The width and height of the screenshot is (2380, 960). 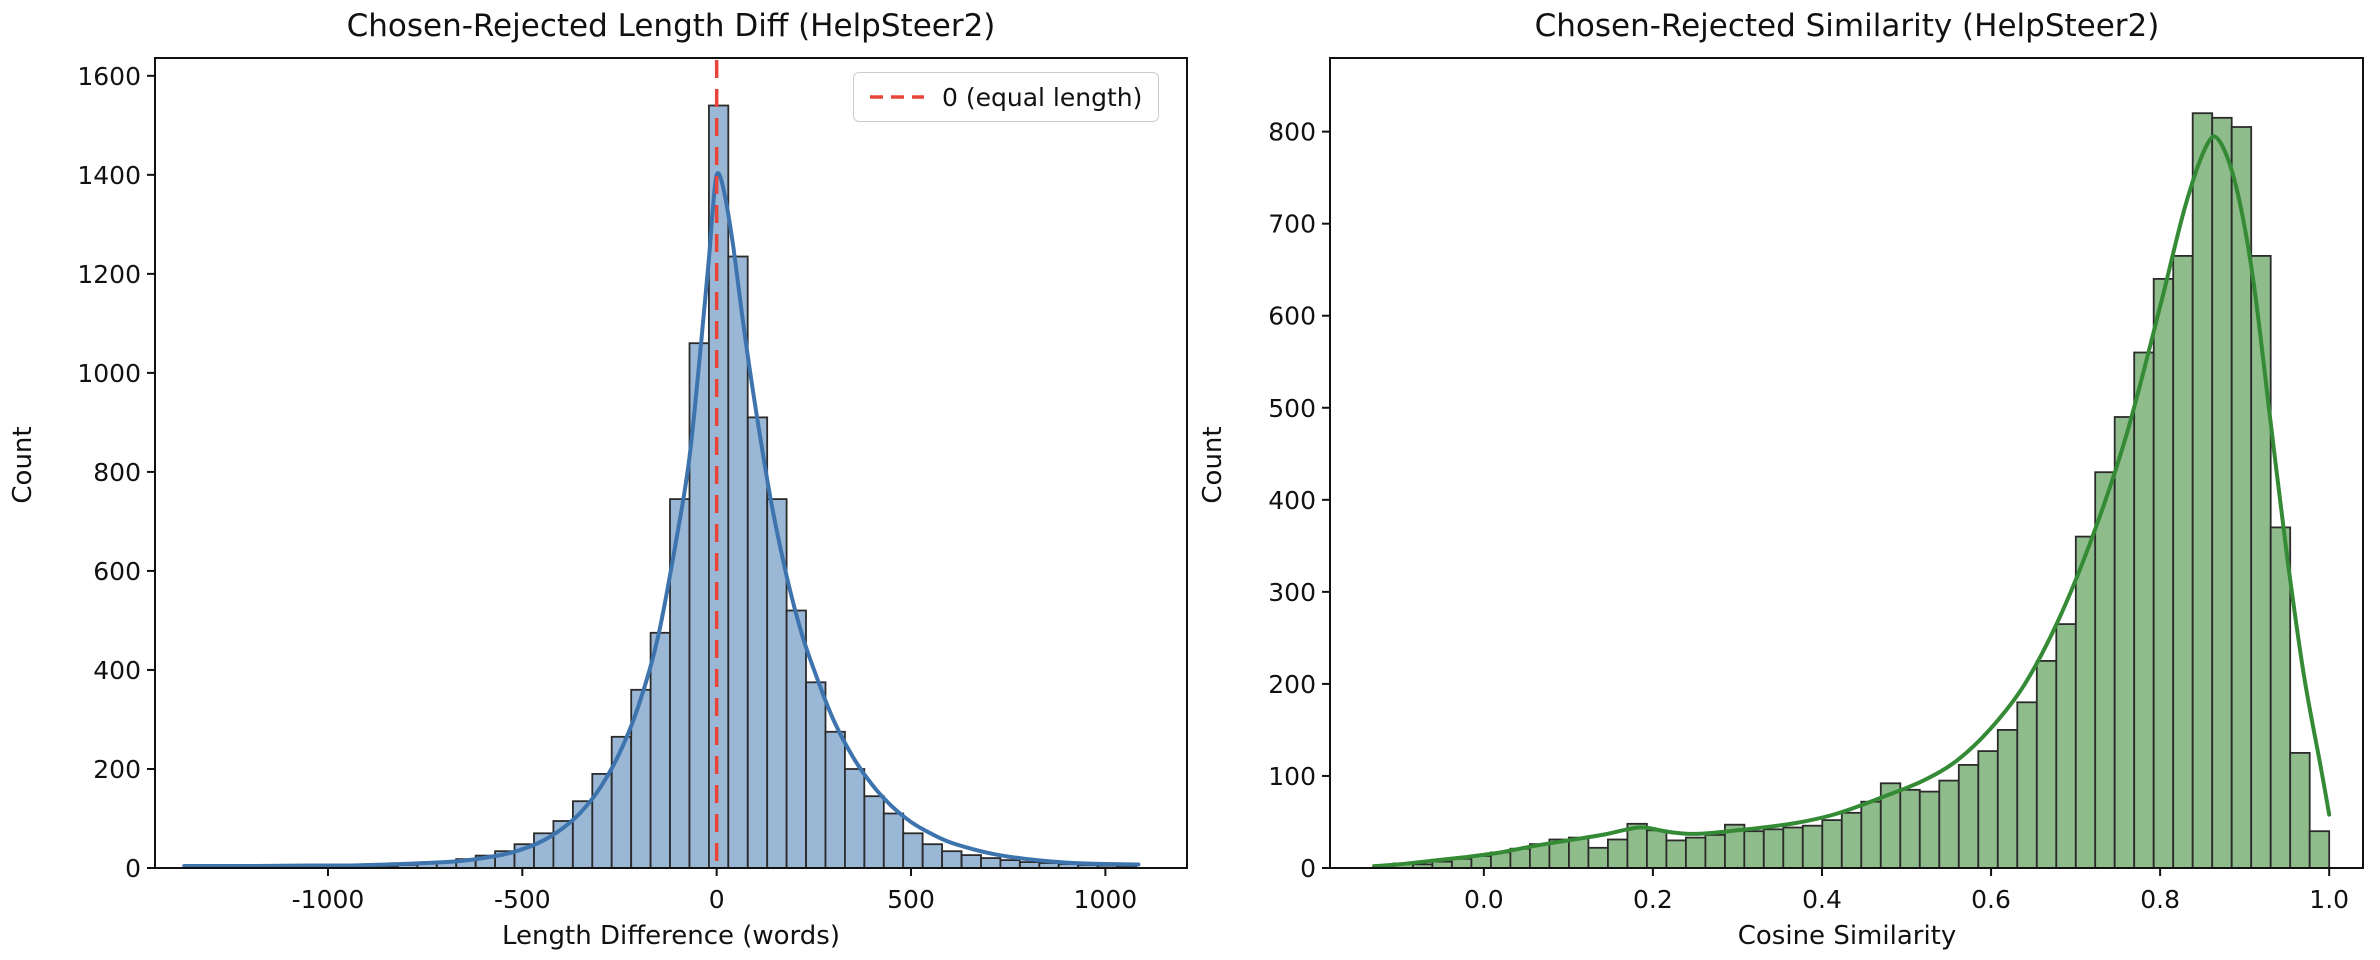 What do you see at coordinates (109, 274) in the screenshot?
I see `svg-text: 1200` at bounding box center [109, 274].